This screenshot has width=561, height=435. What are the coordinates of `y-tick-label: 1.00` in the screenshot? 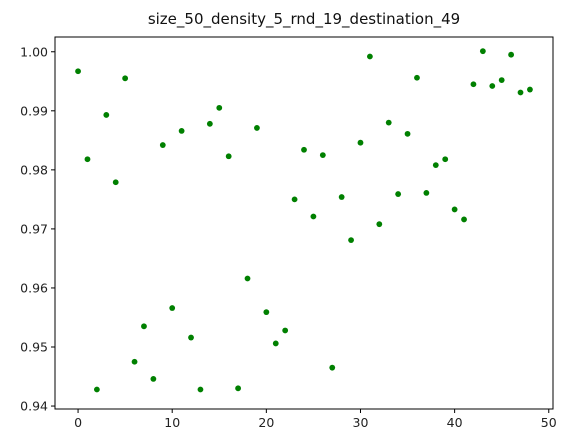 It's located at (34, 51).